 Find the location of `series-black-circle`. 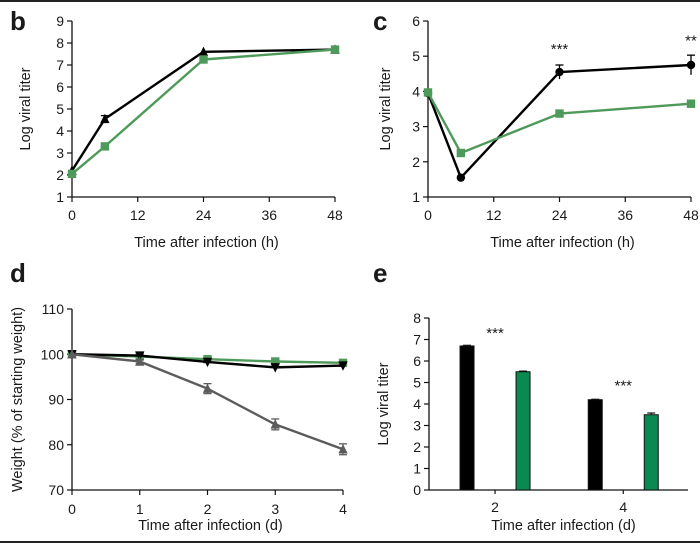

series-black-circle is located at coordinates (559, 118).